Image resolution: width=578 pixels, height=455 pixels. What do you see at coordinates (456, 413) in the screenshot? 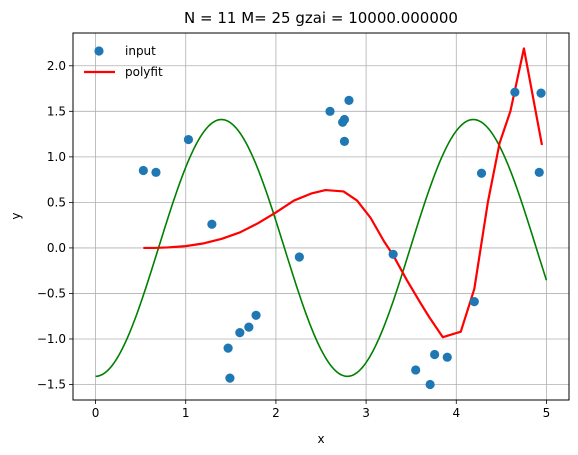
I see `x-tick-label: 4` at bounding box center [456, 413].